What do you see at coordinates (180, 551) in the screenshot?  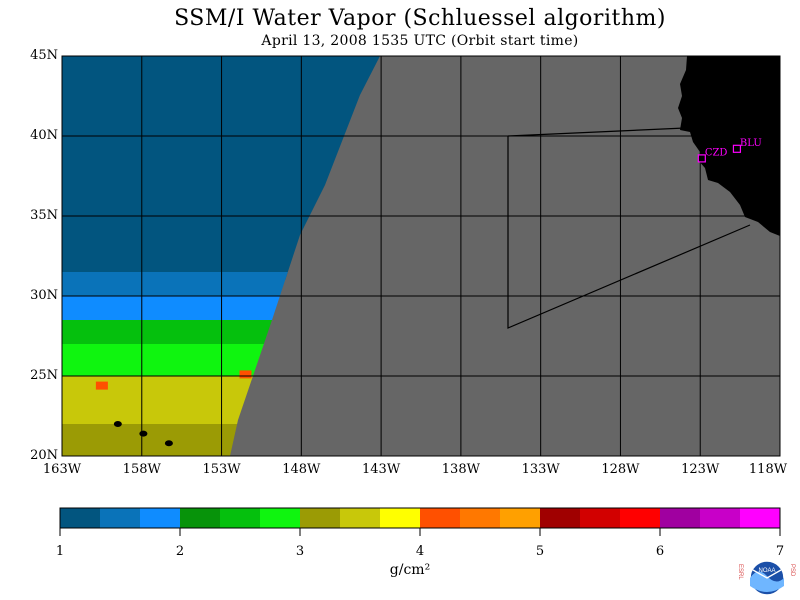 I see `colorbar-tick-label-2: 2` at bounding box center [180, 551].